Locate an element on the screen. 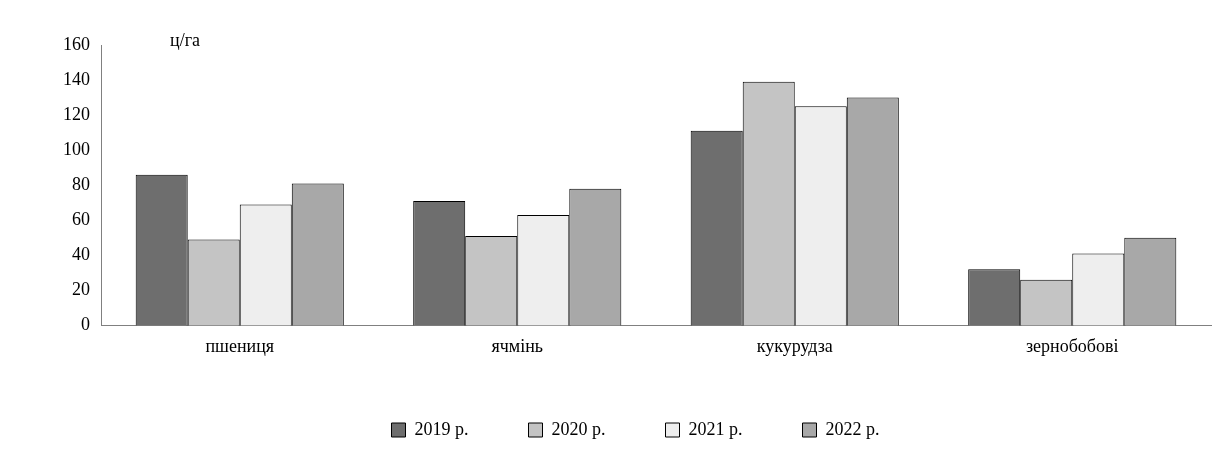 This screenshot has width=1221, height=459. y-tick-label: 120 is located at coordinates (76, 113).